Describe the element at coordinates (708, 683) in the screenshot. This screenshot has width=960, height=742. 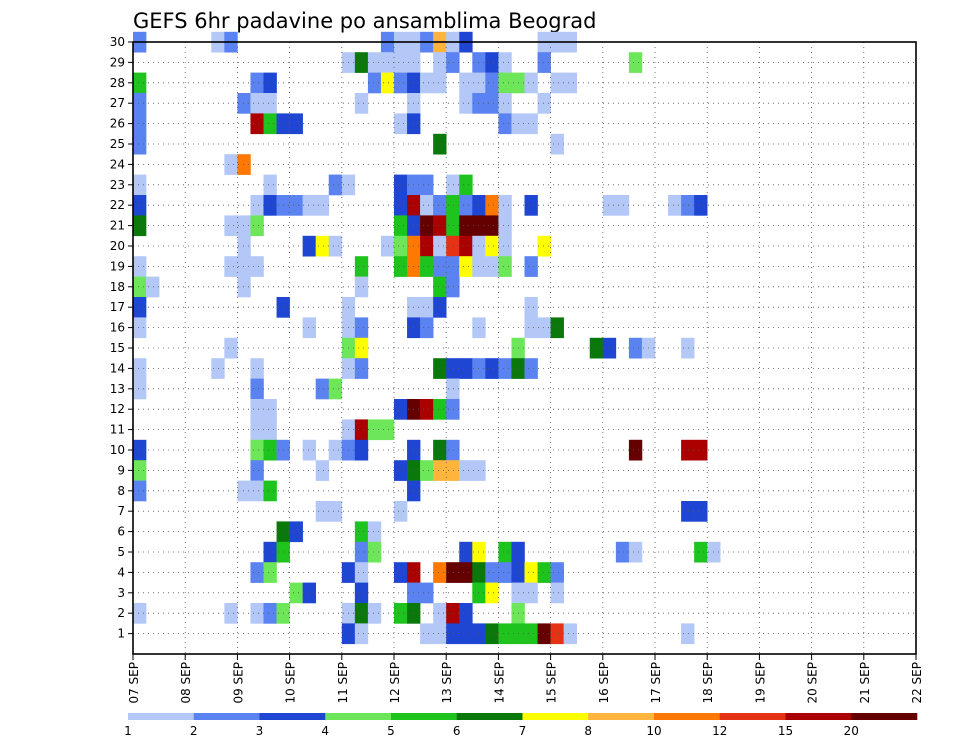
I see `x-tick-label: 18 SEP` at that location.